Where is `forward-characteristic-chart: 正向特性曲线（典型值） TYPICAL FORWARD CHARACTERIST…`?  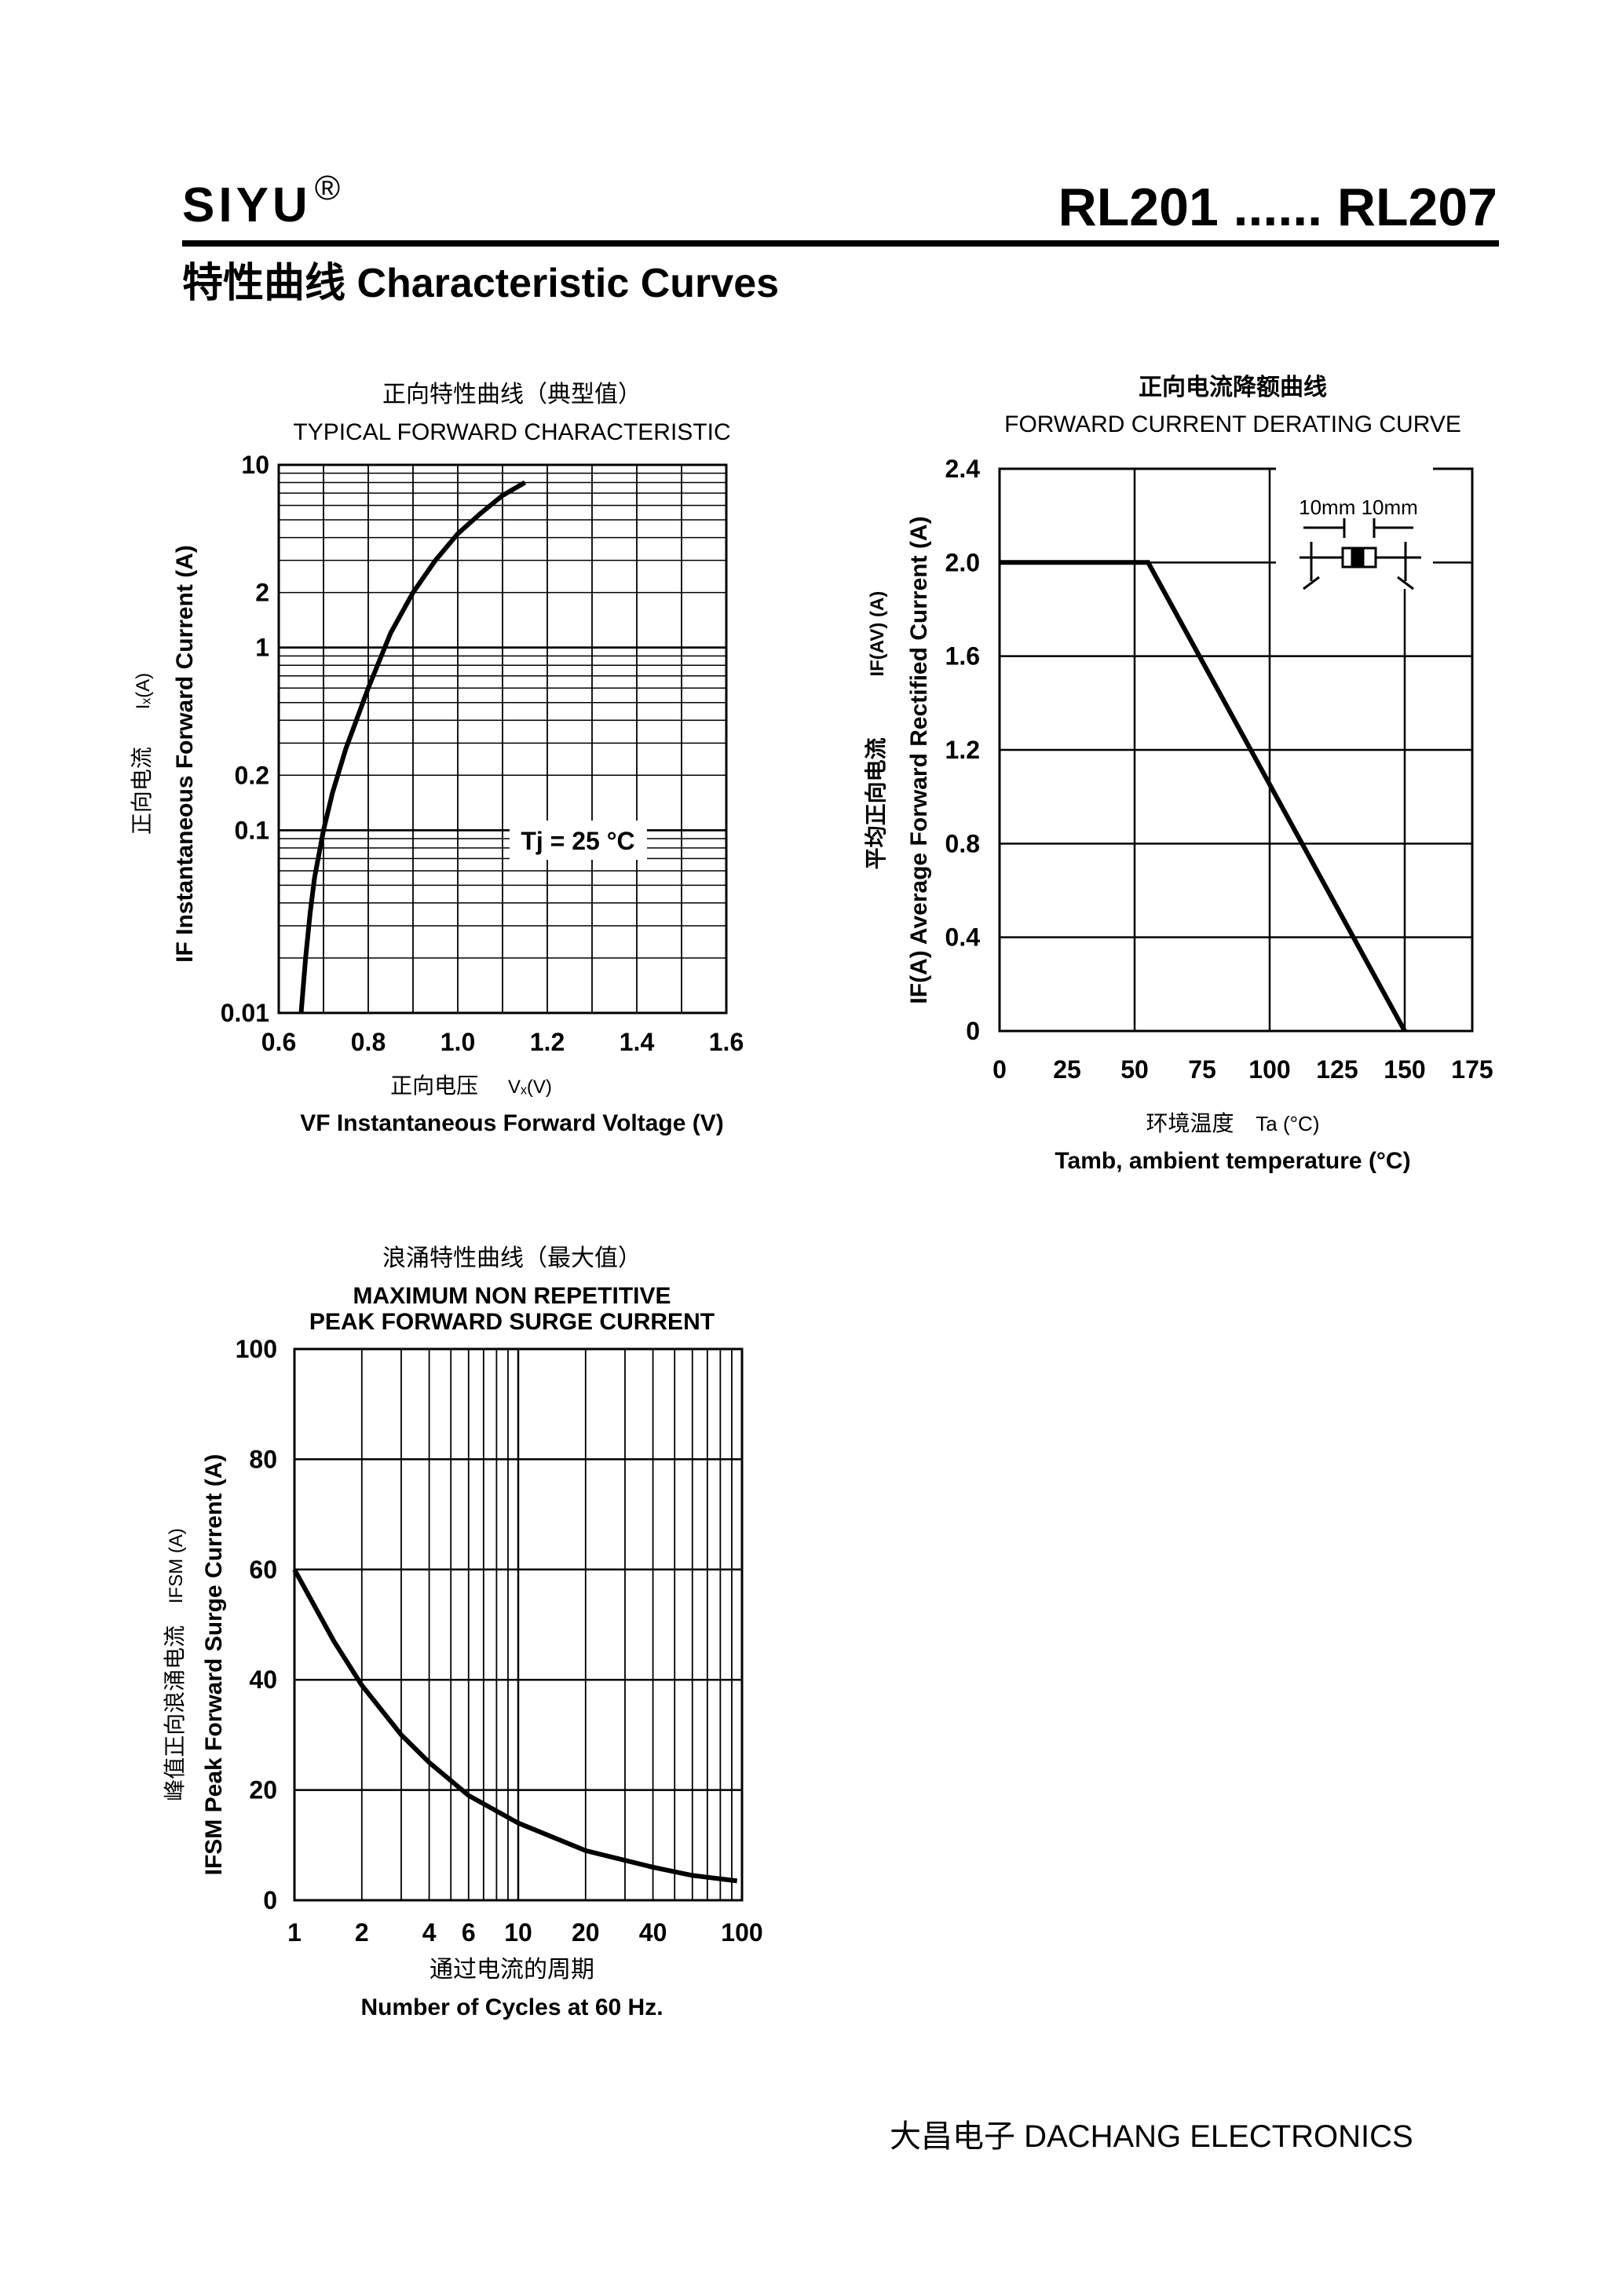
forward-characteristic-chart: 正向特性曲线（典型值） TYPICAL FORWARD CHARACTERIST… is located at coordinates (437, 759).